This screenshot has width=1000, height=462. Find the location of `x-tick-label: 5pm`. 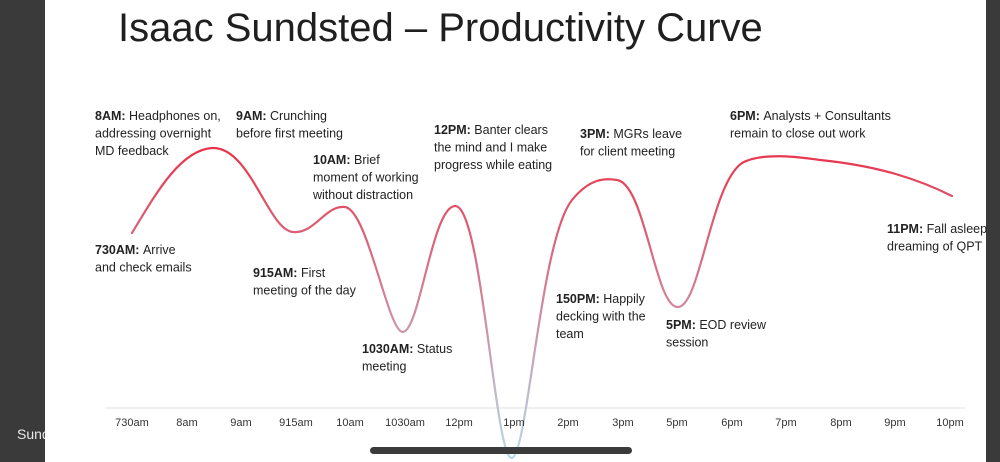

x-tick-label: 5pm is located at coordinates (676, 423).